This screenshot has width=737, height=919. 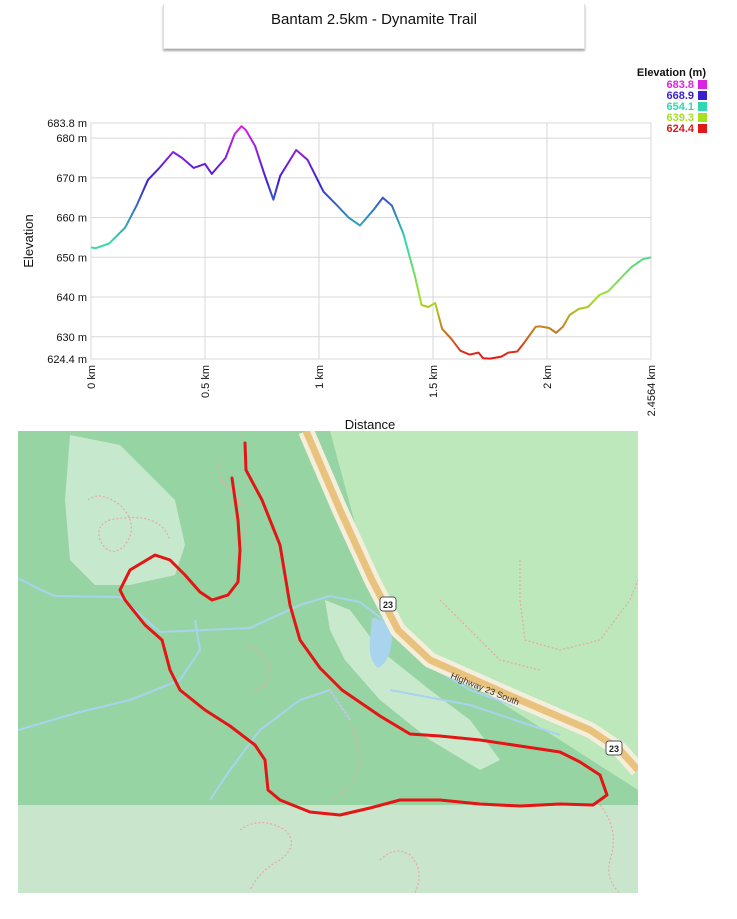 I want to click on legend-entry-label: 683.8, so click(x=680, y=85).